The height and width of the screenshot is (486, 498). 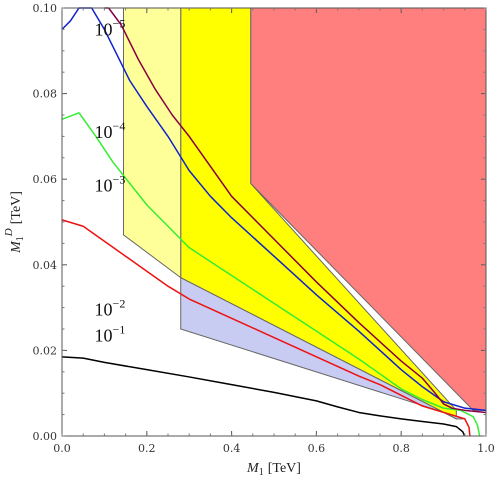 What do you see at coordinates (147, 448) in the screenshot?
I see `x-tick-label: 0.2` at bounding box center [147, 448].